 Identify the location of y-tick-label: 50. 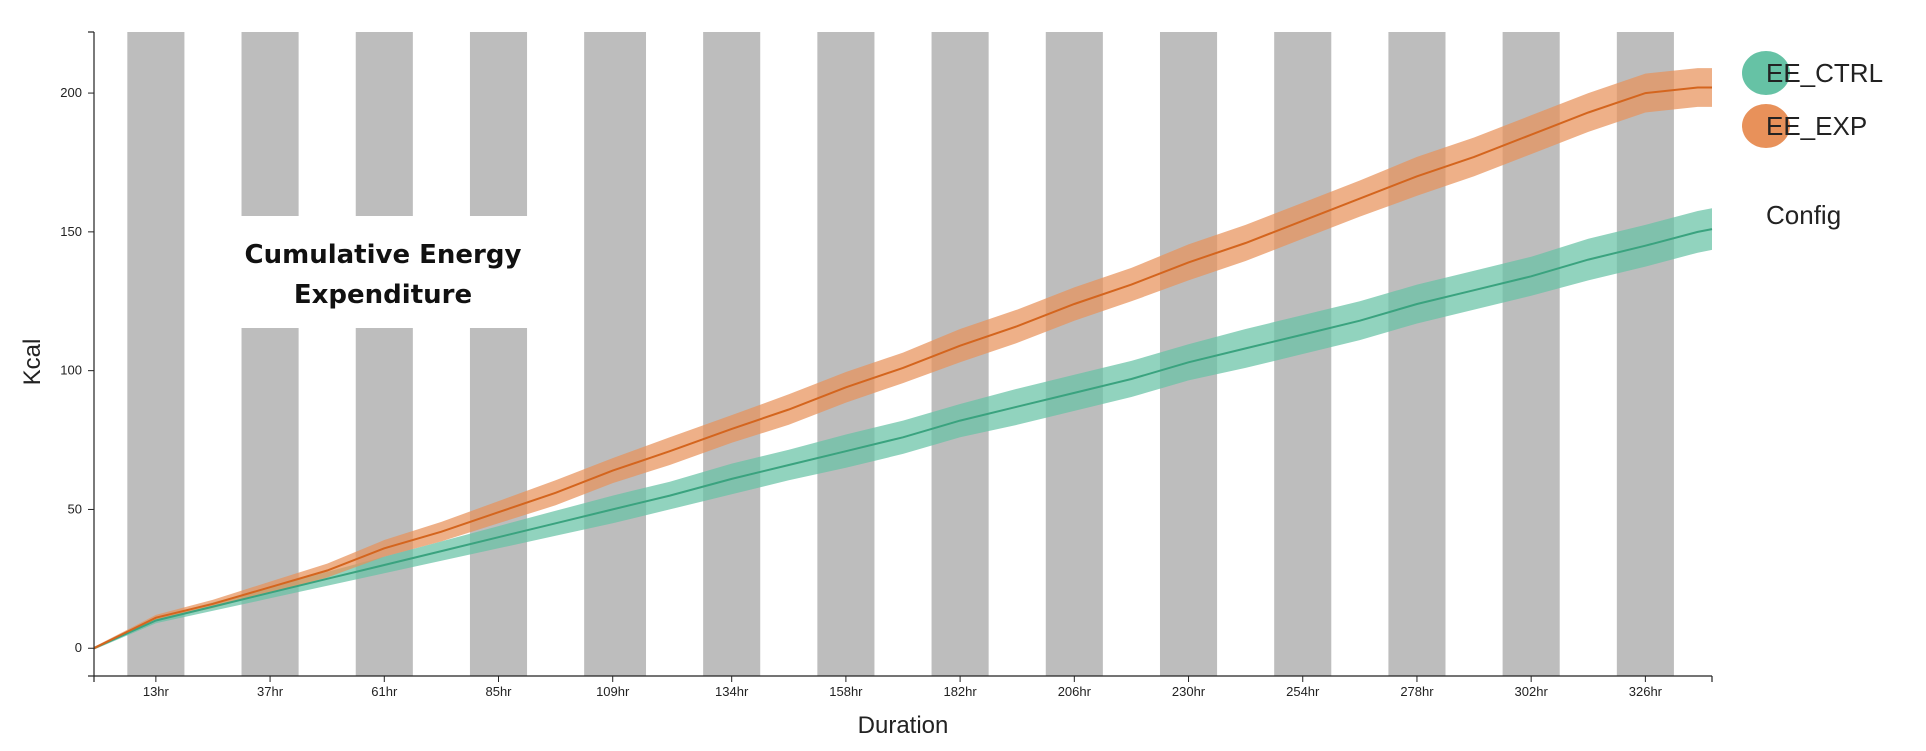
(75, 508).